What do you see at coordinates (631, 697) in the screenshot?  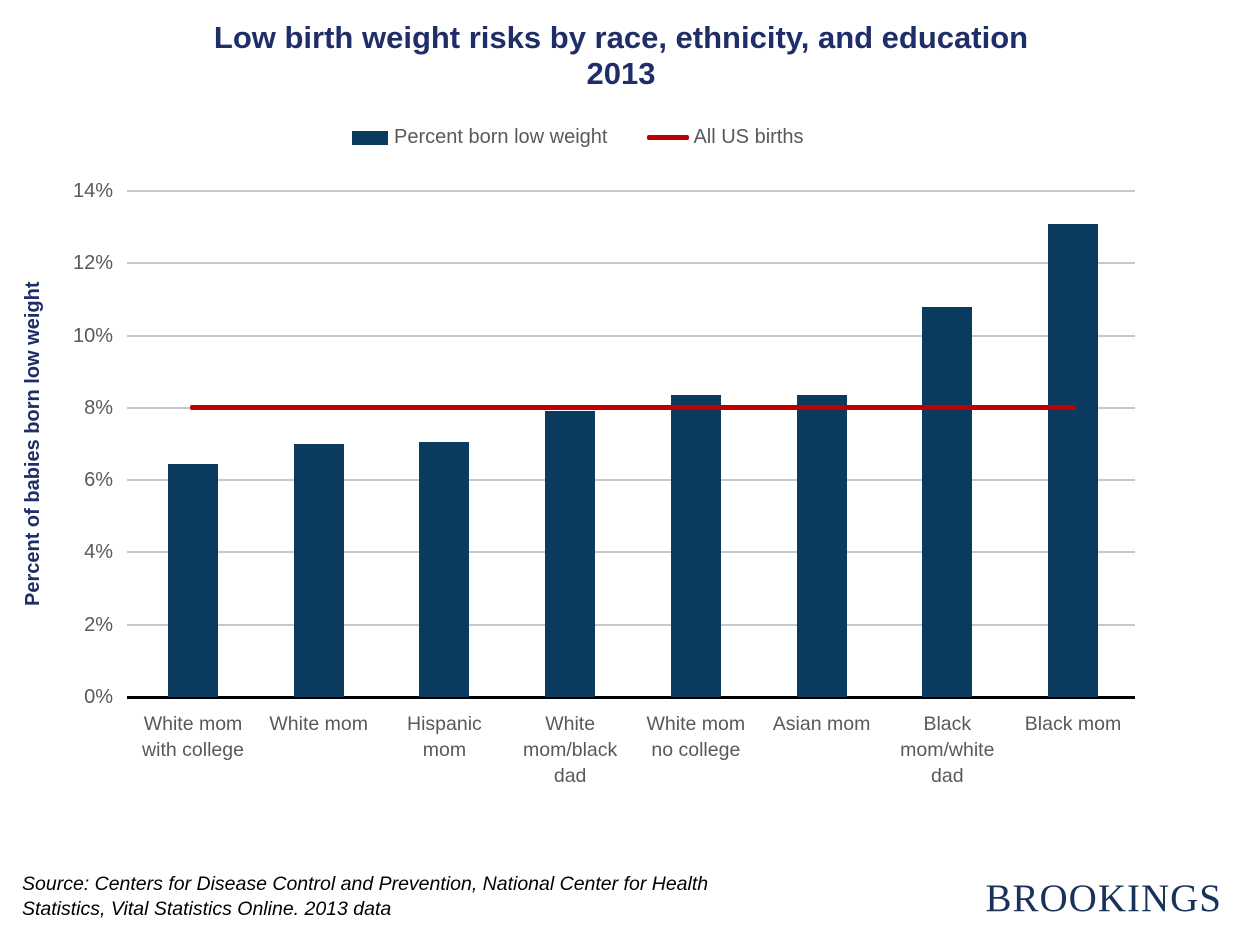 I see `x-axis-line` at bounding box center [631, 697].